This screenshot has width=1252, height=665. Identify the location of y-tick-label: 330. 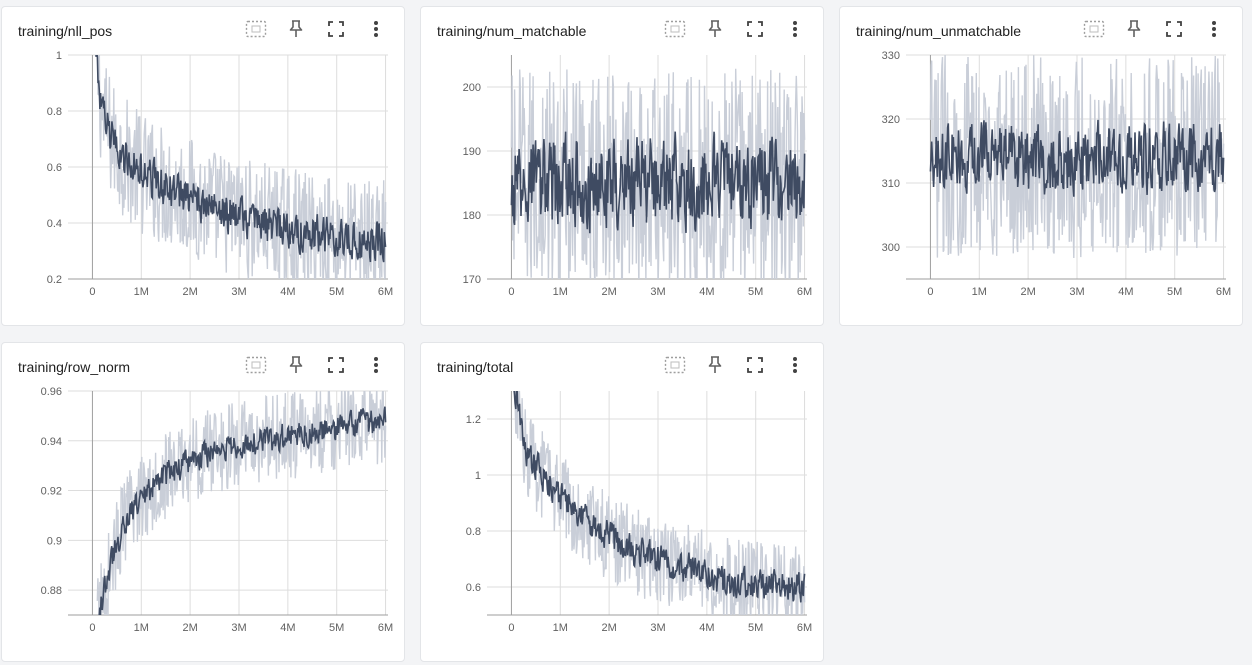
(891, 56).